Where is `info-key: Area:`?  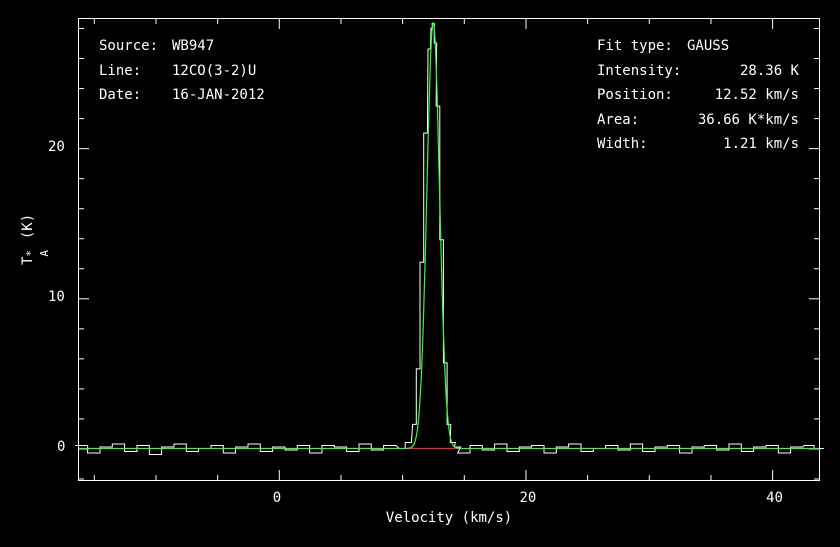 info-key: Area: is located at coordinates (618, 119).